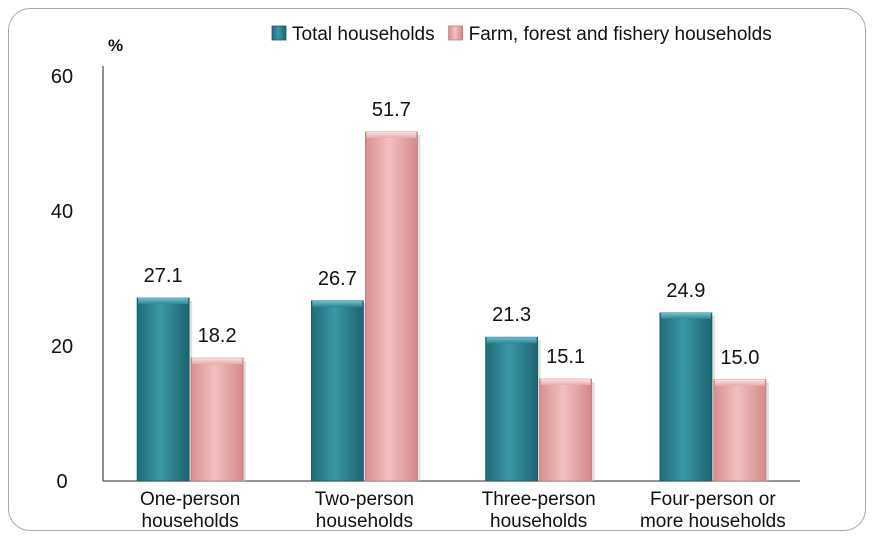  Describe the element at coordinates (363, 34) in the screenshot. I see `legend-label: Total households` at that location.